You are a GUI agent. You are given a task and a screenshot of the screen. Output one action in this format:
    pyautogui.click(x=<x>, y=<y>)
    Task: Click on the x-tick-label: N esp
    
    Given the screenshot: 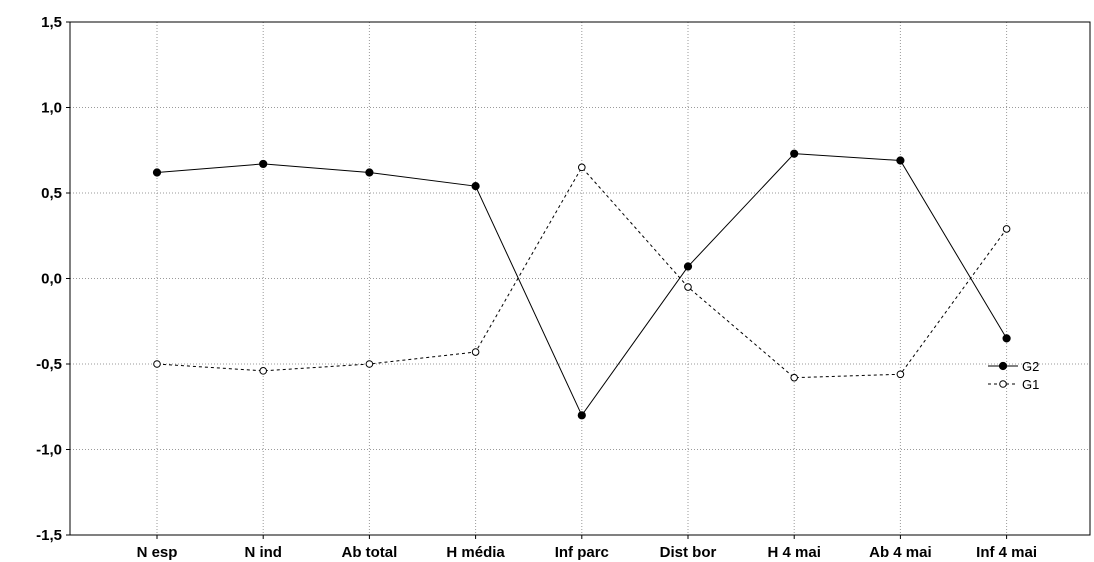 What is the action you would take?
    pyautogui.click(x=157, y=552)
    